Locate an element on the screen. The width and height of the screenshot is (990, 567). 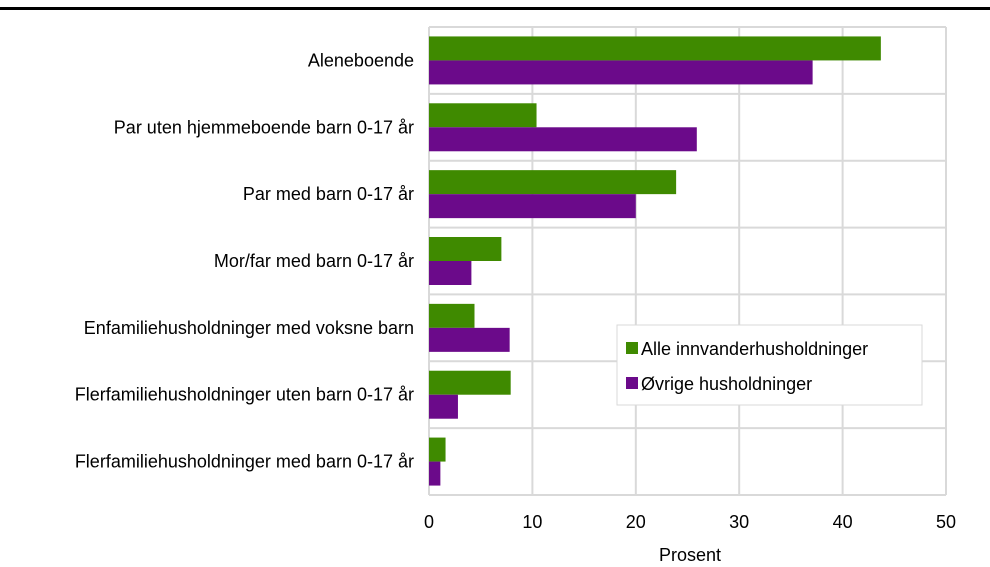
x-tick-label-5: 50 is located at coordinates (946, 522).